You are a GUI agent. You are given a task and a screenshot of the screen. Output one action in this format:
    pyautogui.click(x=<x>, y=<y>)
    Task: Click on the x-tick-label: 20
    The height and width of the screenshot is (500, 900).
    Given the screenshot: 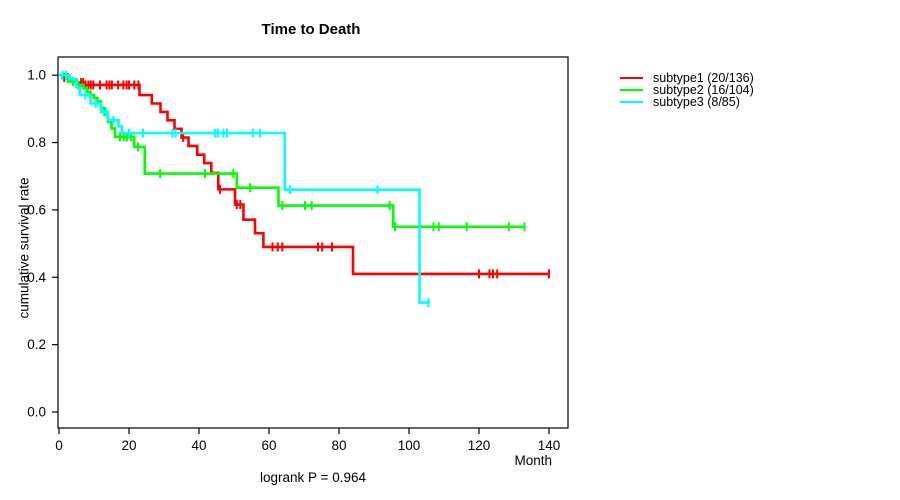 What is the action you would take?
    pyautogui.click(x=128, y=445)
    